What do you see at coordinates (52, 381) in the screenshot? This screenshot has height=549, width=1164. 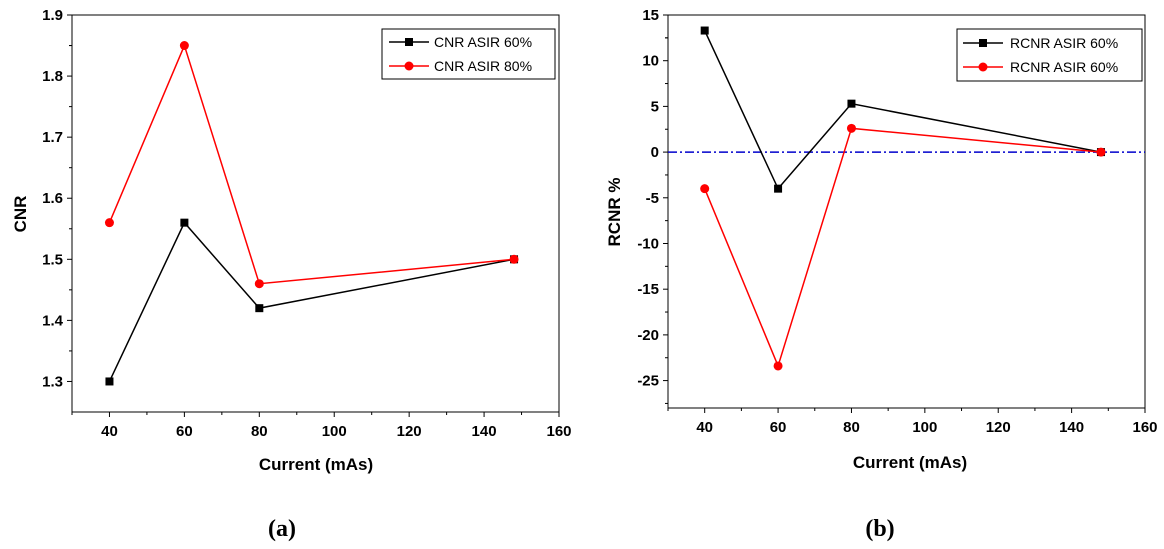 I see `y-tick-label: 1.3` at bounding box center [52, 381].